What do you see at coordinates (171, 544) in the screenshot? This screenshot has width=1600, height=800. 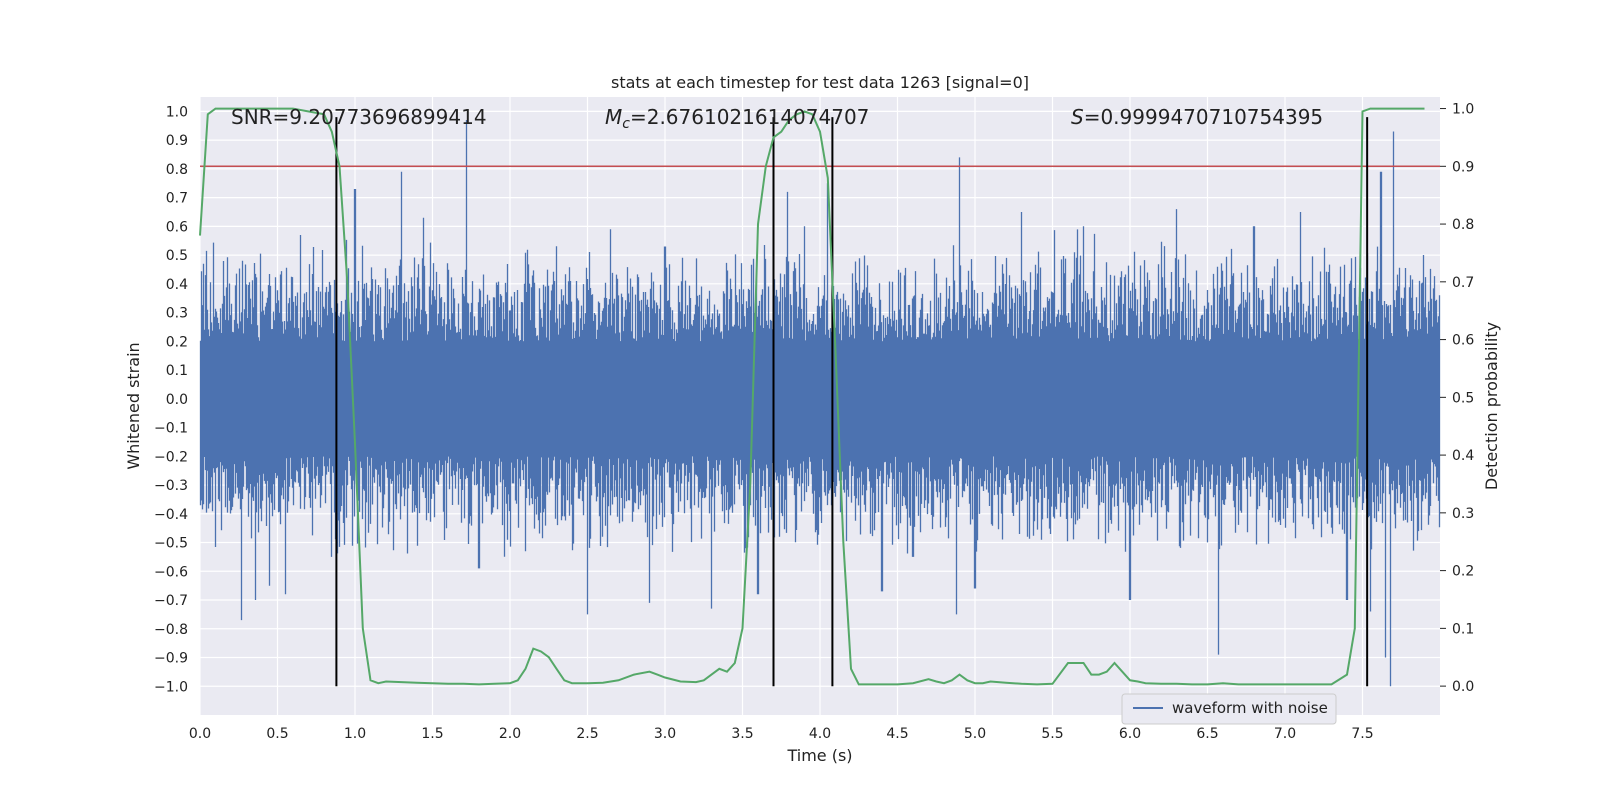 I see `y-tick-label-left: −0.5` at bounding box center [171, 544].